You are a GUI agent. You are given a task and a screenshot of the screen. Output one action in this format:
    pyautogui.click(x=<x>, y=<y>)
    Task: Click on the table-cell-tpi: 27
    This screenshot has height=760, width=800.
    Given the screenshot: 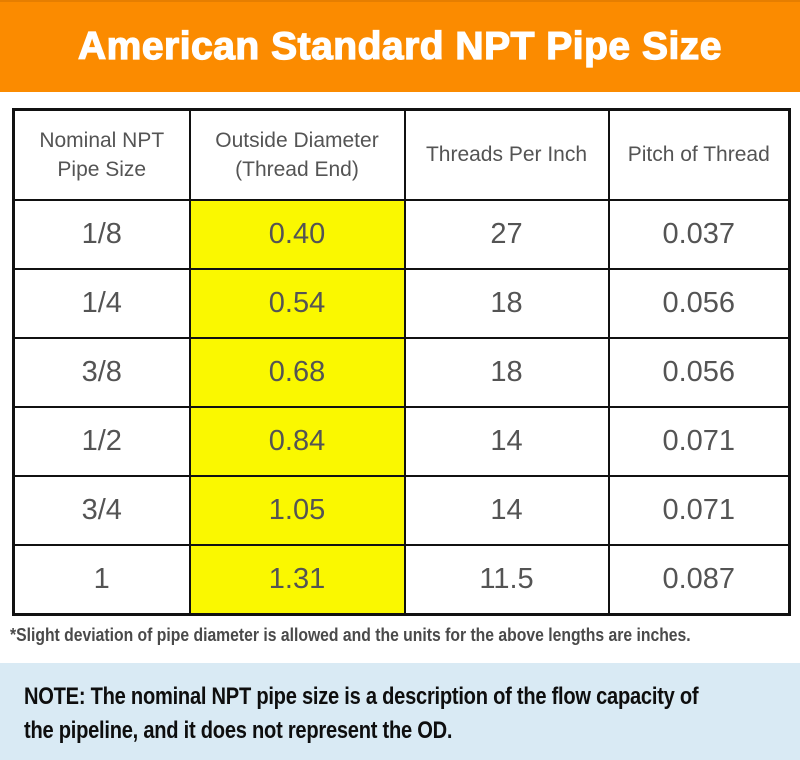 What is the action you would take?
    pyautogui.click(x=506, y=234)
    